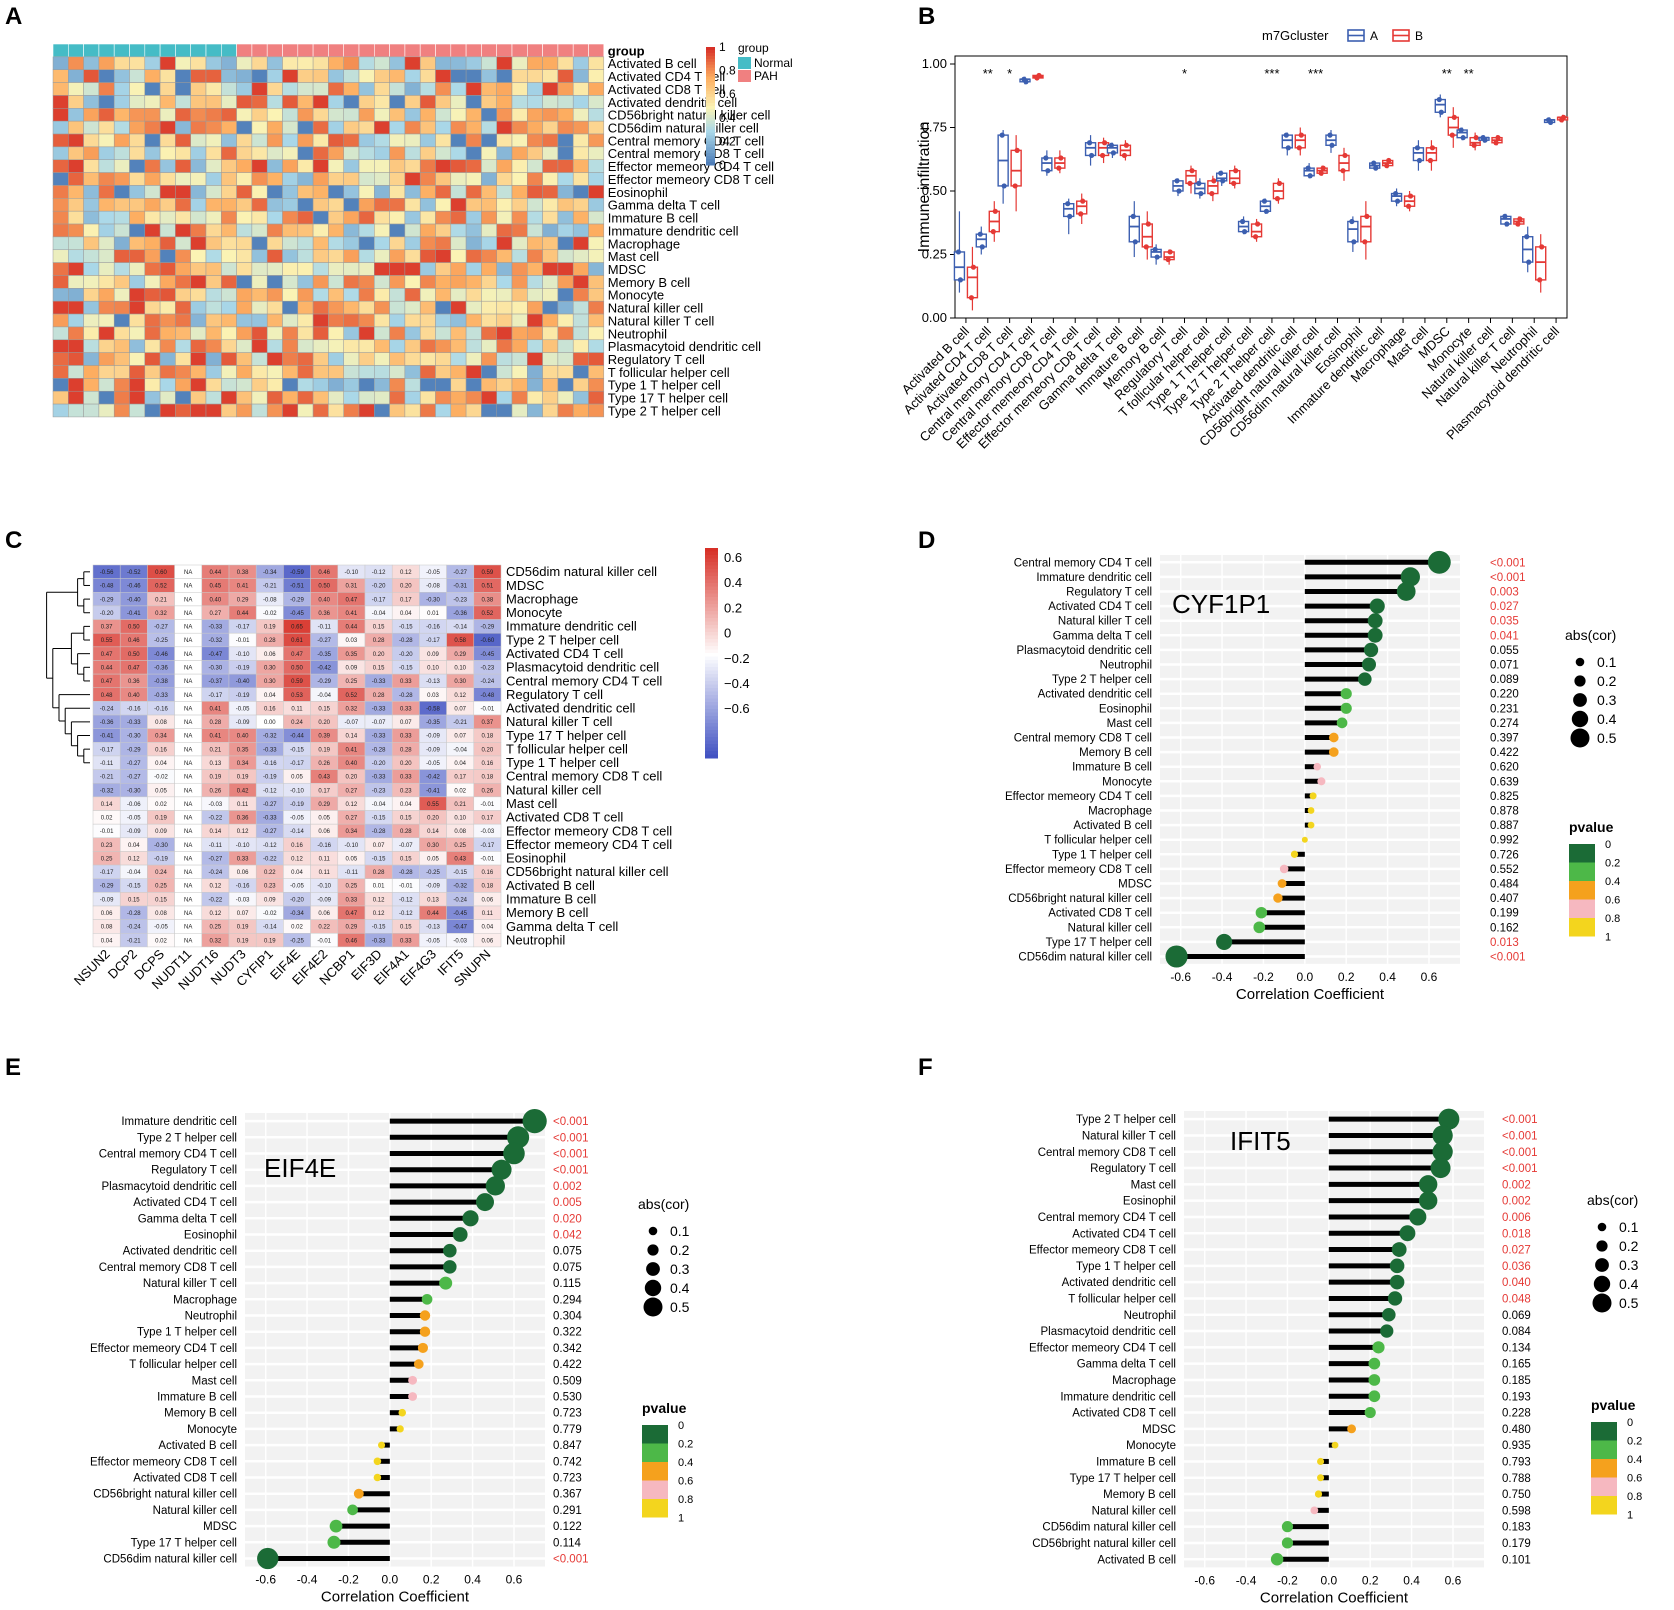  Describe the element at coordinates (1261, 187) in the screenshot. I see `plot-frame` at that location.